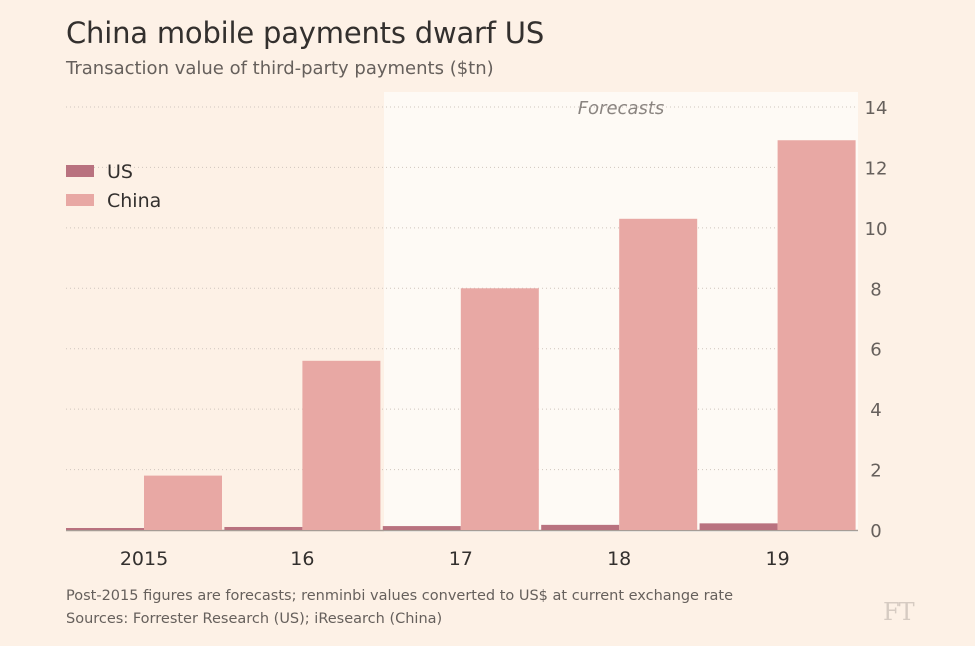 The image size is (975, 646). What do you see at coordinates (80, 171) in the screenshot?
I see `legend-swatch-us` at bounding box center [80, 171].